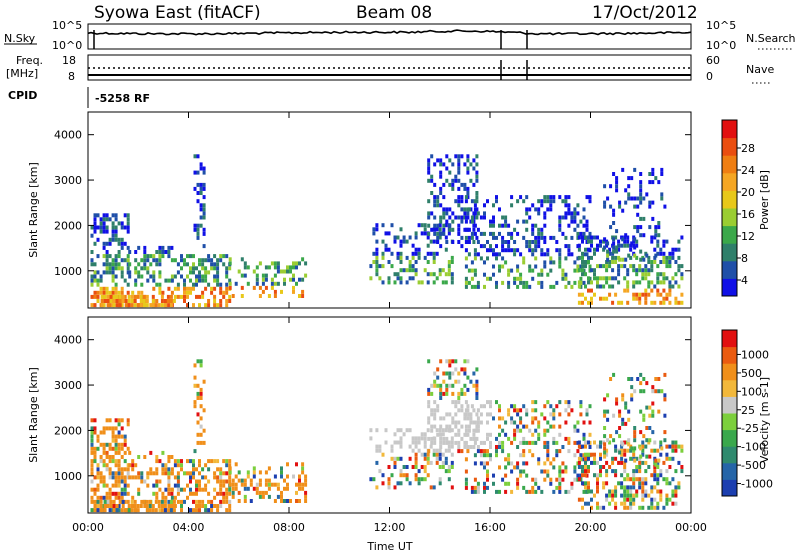  What do you see at coordinates (390, 527) in the screenshot?
I see `x-tick-label: 12:00` at bounding box center [390, 527].